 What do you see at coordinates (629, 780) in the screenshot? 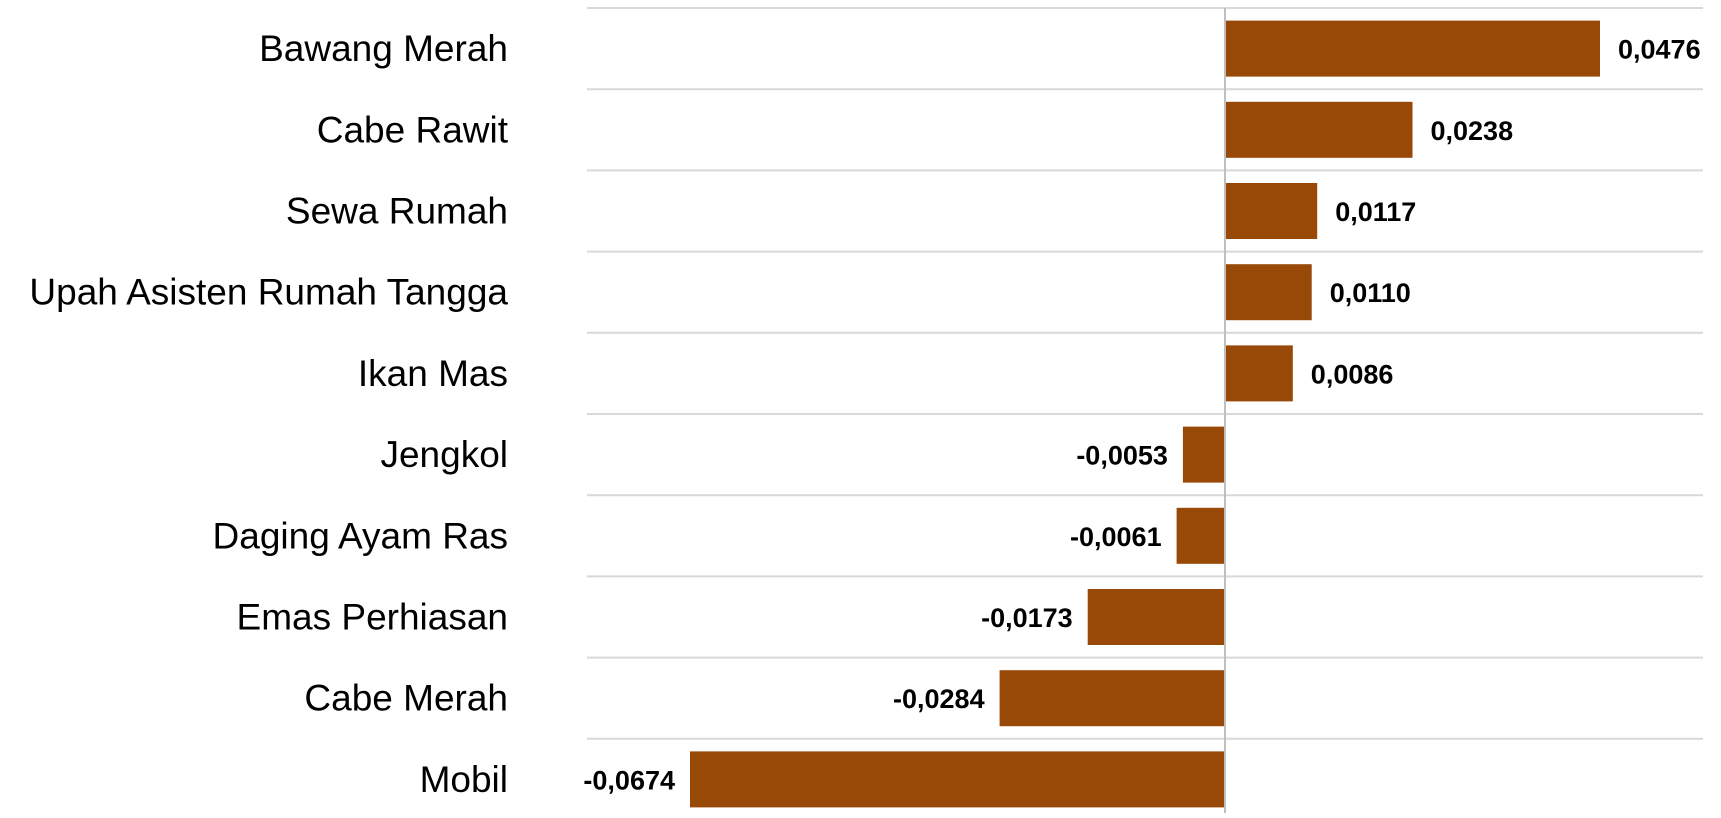
I see `data-label: -0,0674` at bounding box center [629, 780].